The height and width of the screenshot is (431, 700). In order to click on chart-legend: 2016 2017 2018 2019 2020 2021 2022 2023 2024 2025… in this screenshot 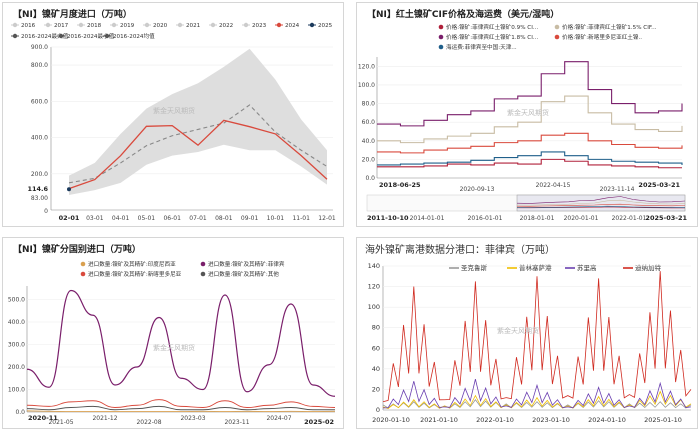, I will do `click(172, 31)`.